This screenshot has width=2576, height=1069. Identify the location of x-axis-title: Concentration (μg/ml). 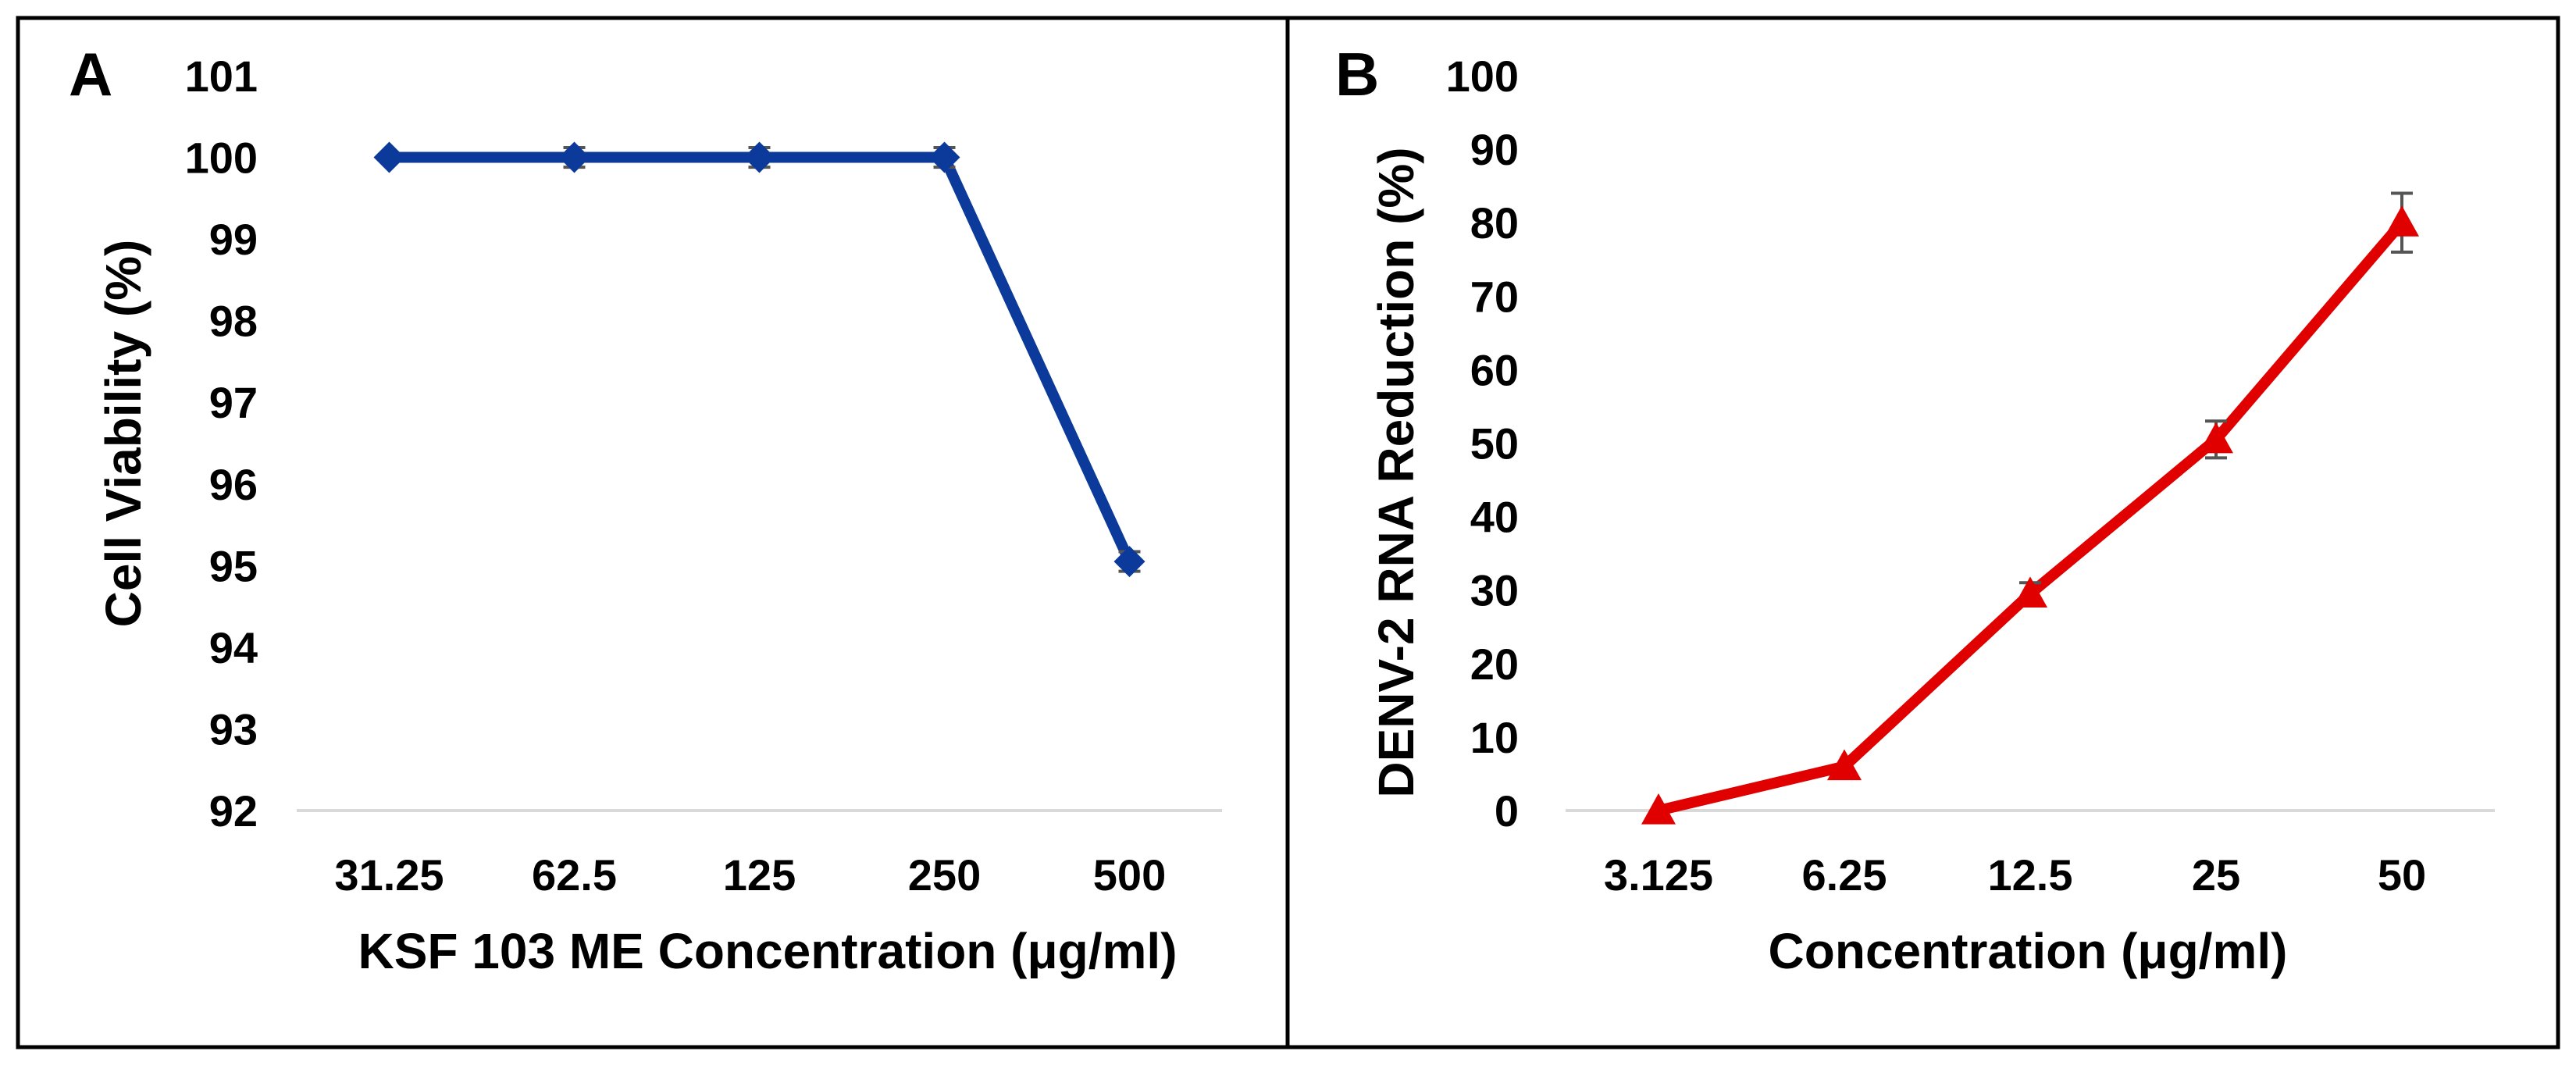
(2028, 951).